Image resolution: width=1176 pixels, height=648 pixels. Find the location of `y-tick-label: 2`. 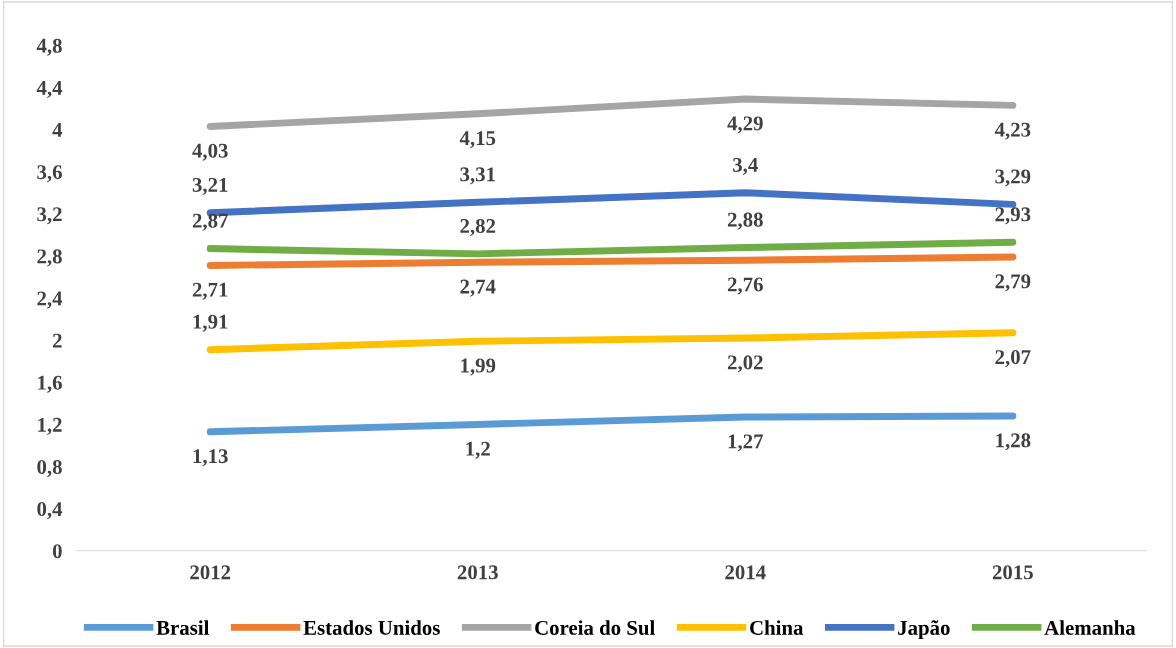

y-tick-label: 2 is located at coordinates (57, 340).